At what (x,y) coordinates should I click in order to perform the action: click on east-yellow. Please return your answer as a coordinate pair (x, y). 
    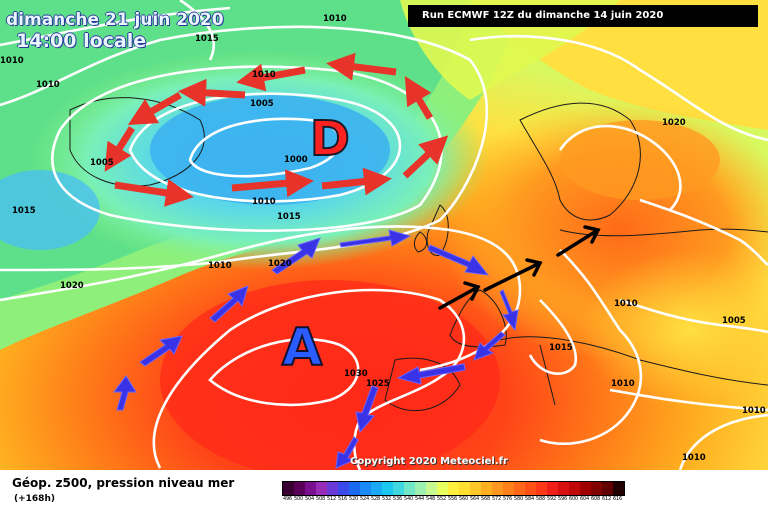
    Looking at the image, I should click on (674, 330).